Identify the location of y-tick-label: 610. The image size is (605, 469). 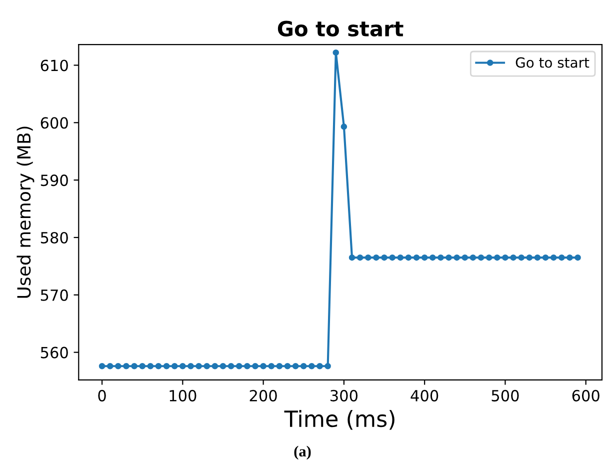
(54, 66).